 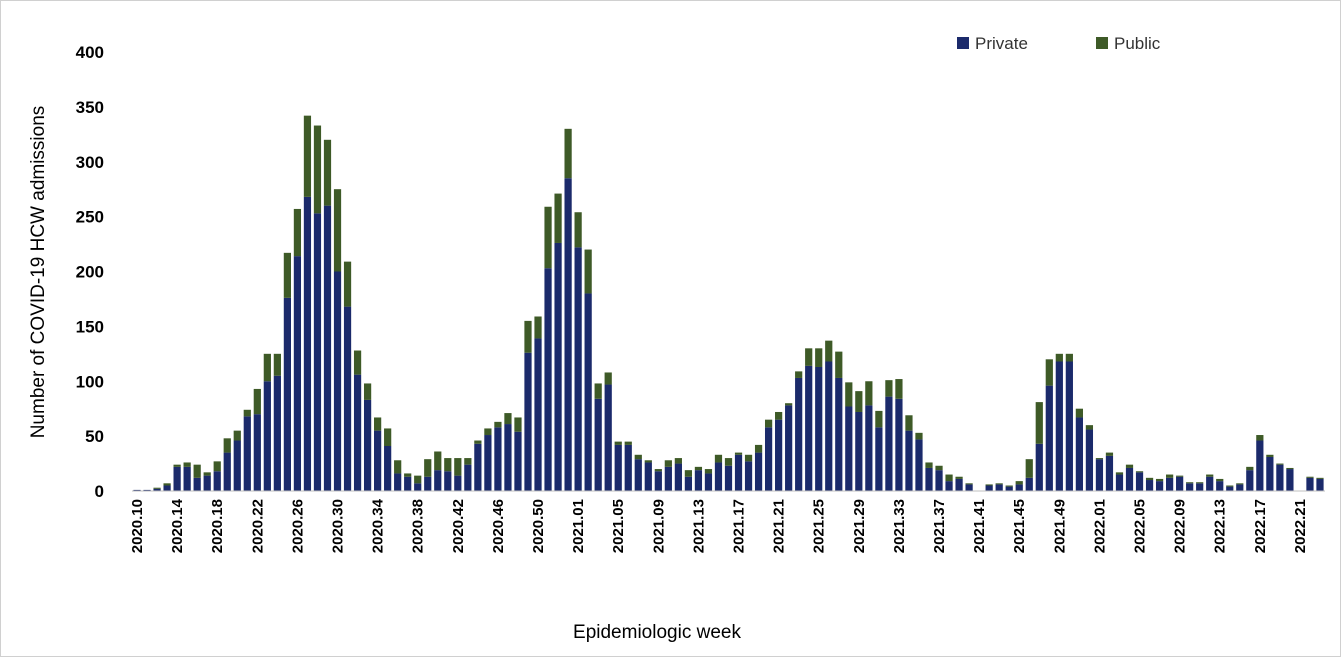 I want to click on x-tick-label: 2021.21, so click(x=779, y=526).